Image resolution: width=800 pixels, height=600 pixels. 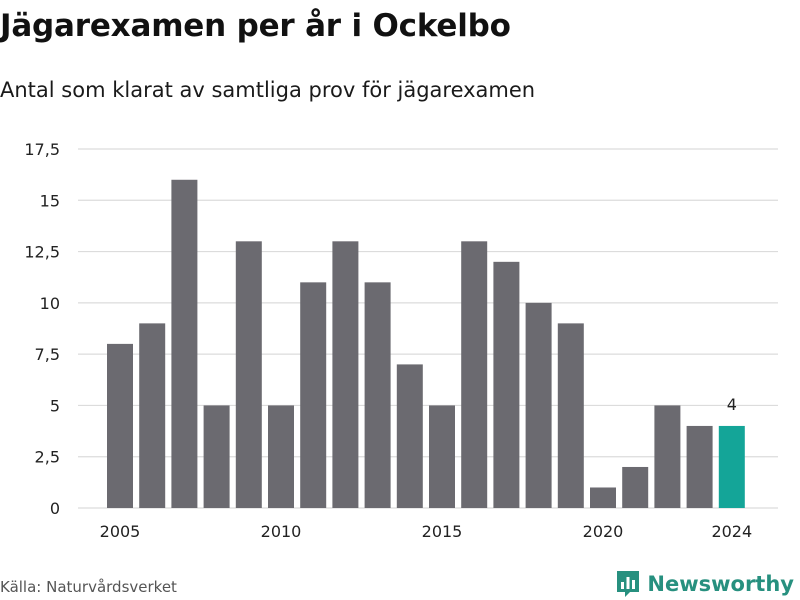 I want to click on x-tick-label: 2015, so click(x=442, y=531).